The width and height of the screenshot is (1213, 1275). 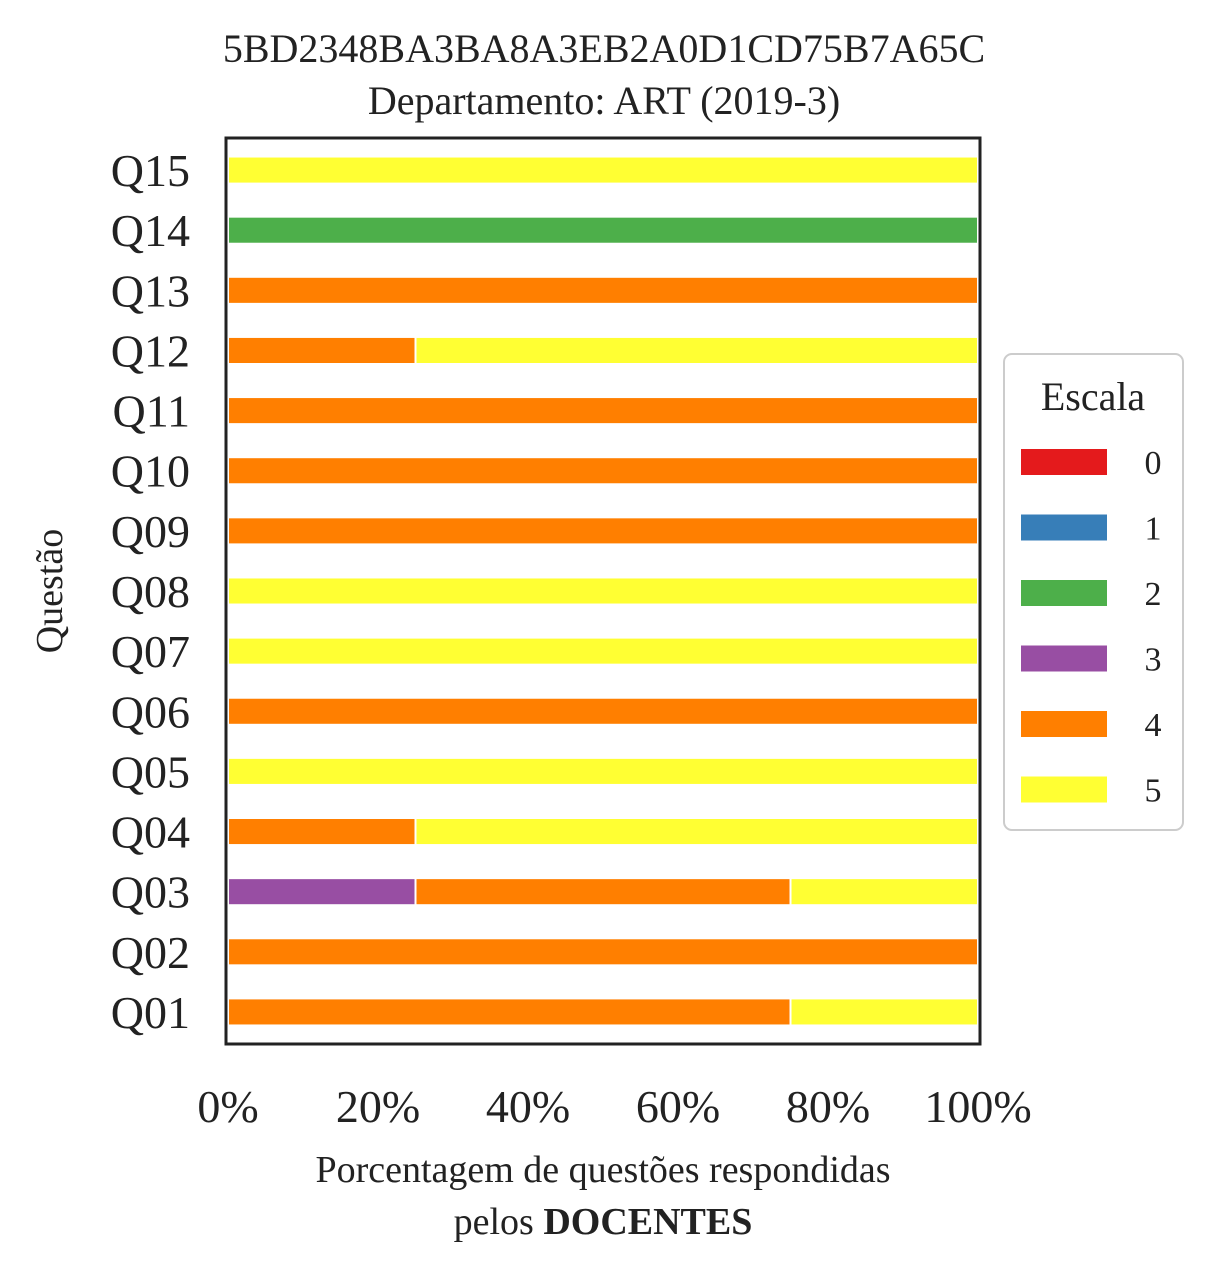 What do you see at coordinates (151, 411) in the screenshot?
I see `y-tick-label: Q11` at bounding box center [151, 411].